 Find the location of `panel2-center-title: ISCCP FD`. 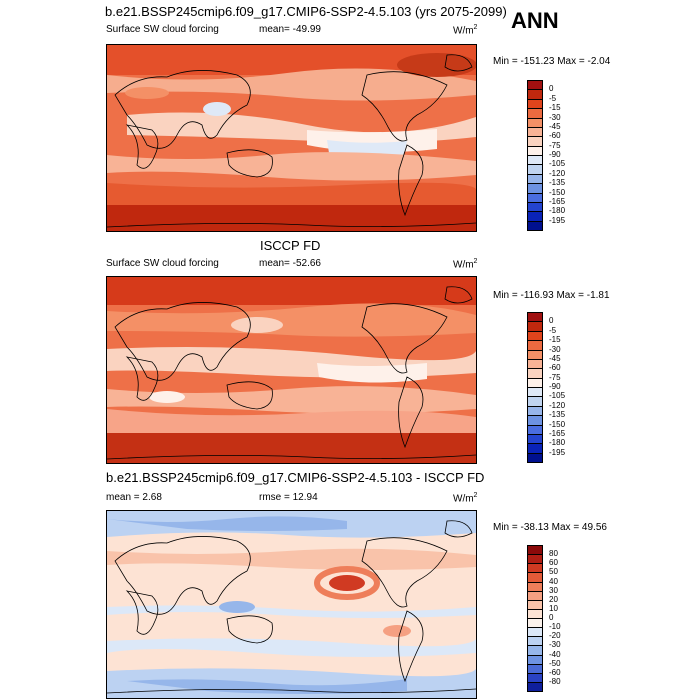

panel2-center-title: ISCCP FD is located at coordinates (290, 245).